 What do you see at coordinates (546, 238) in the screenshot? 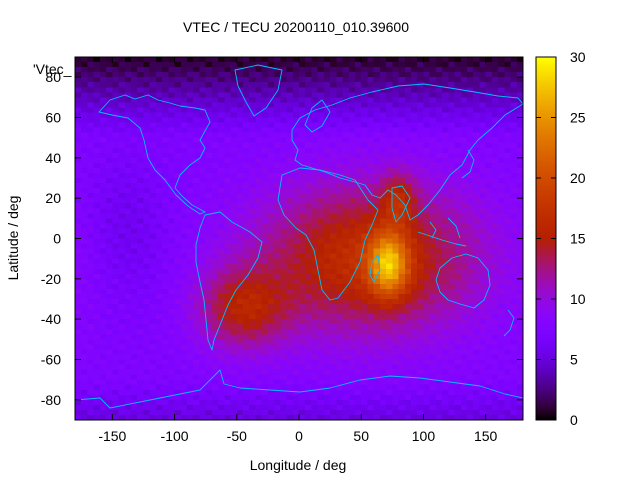
I see `colorbar-gradient` at bounding box center [546, 238].